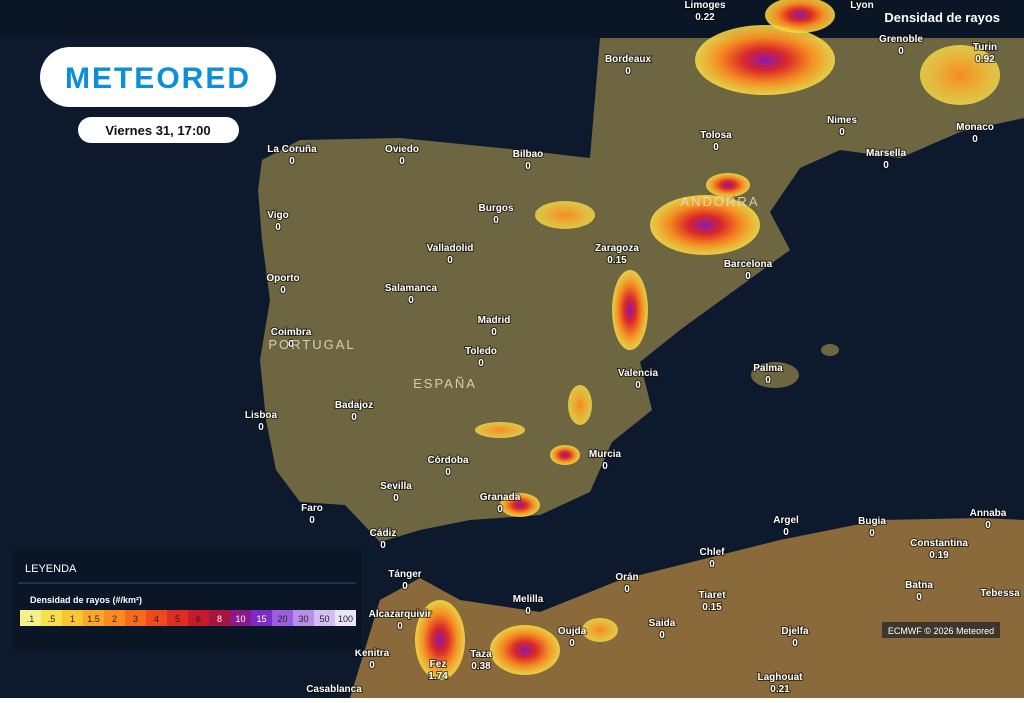 This screenshot has width=1024, height=703. What do you see at coordinates (528, 599) in the screenshot?
I see `city-name: Melilla` at bounding box center [528, 599].